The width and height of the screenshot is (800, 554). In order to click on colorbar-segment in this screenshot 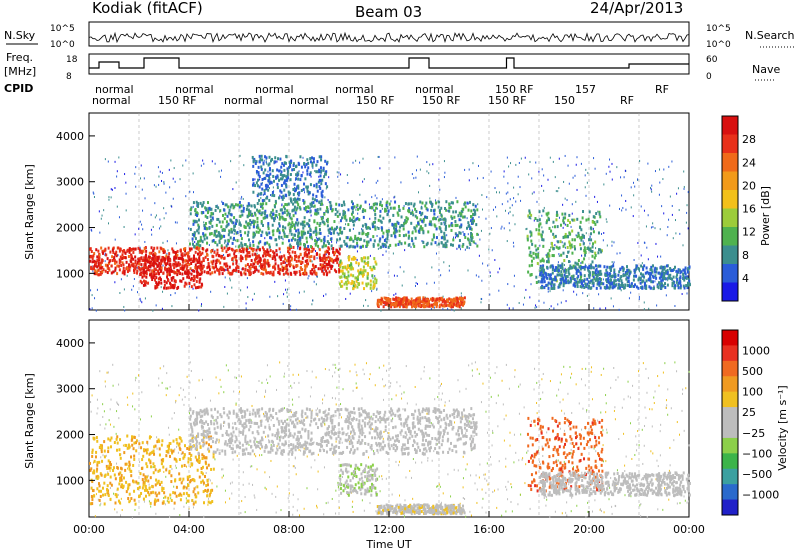, I will do `click(730, 292)`.